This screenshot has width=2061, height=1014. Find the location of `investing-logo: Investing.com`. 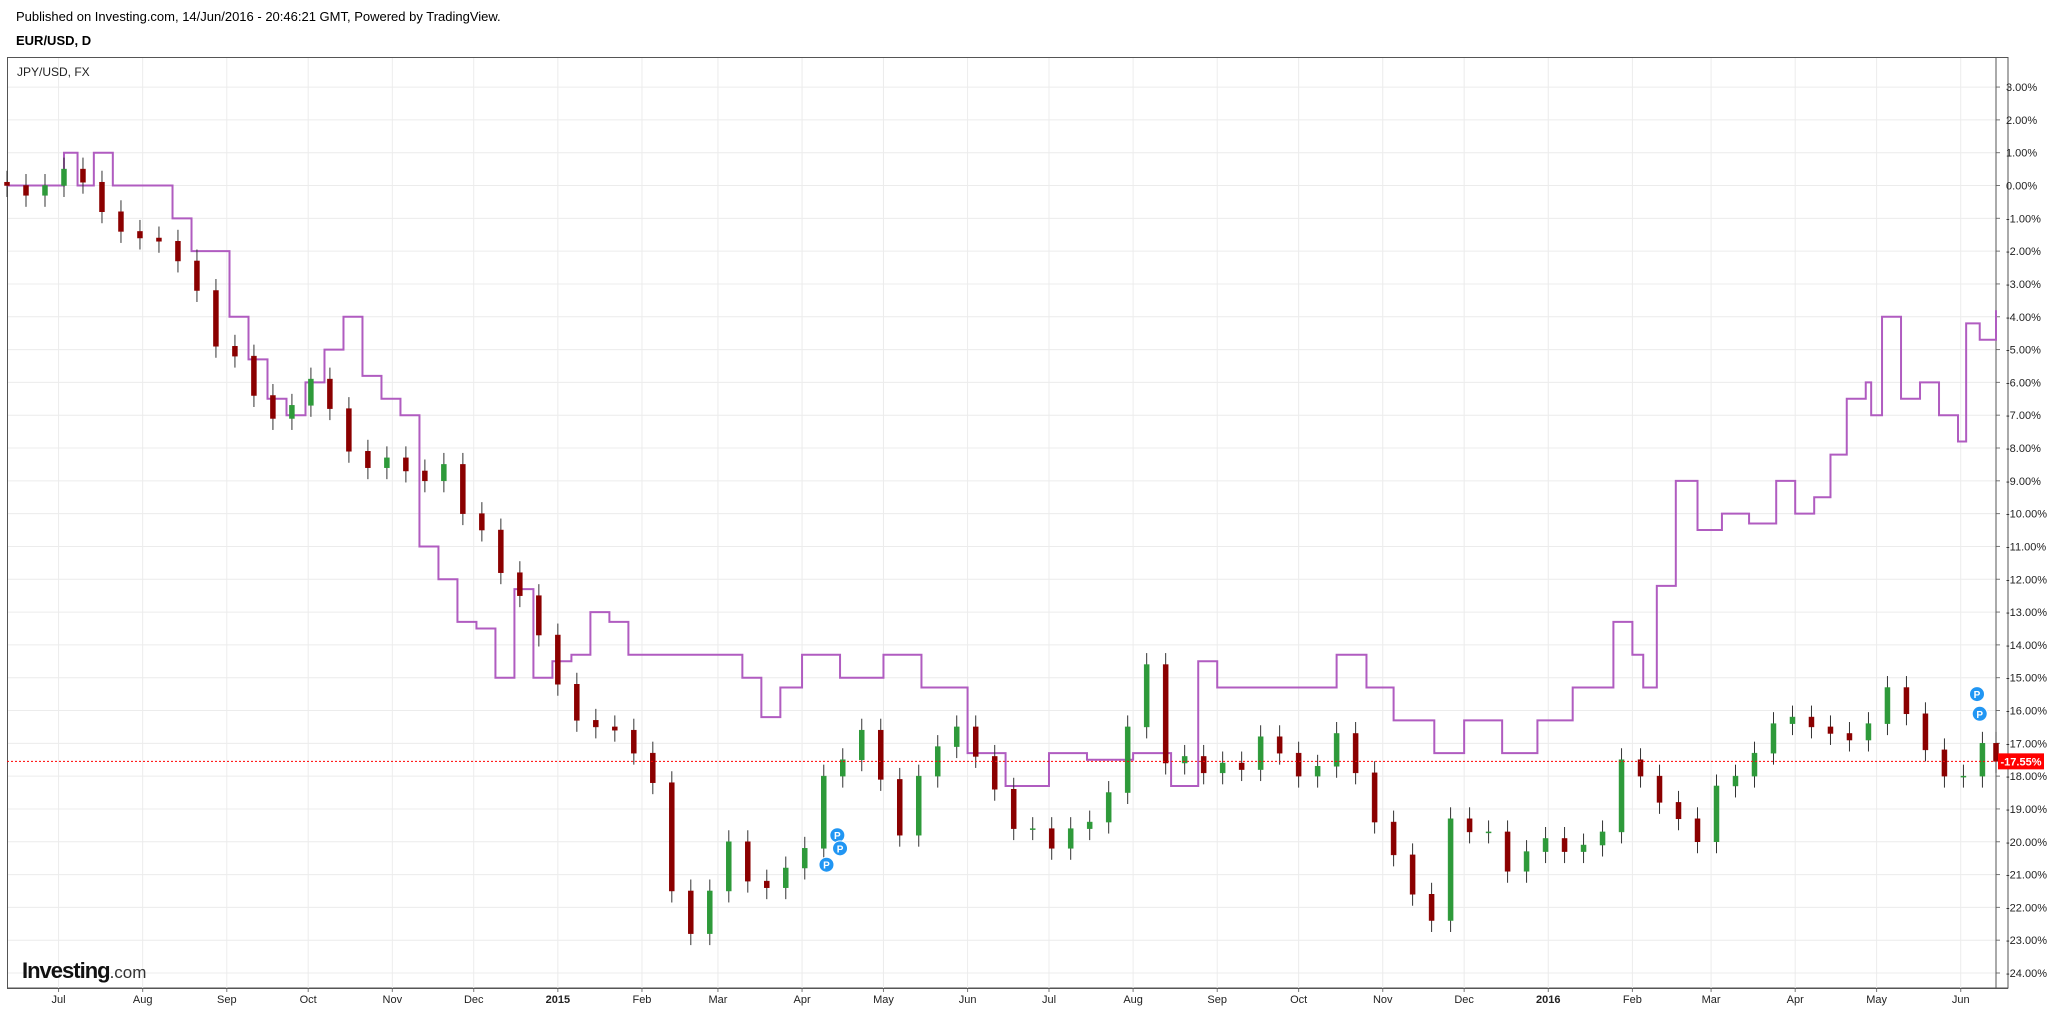

investing-logo: Investing.com is located at coordinates (84, 971).